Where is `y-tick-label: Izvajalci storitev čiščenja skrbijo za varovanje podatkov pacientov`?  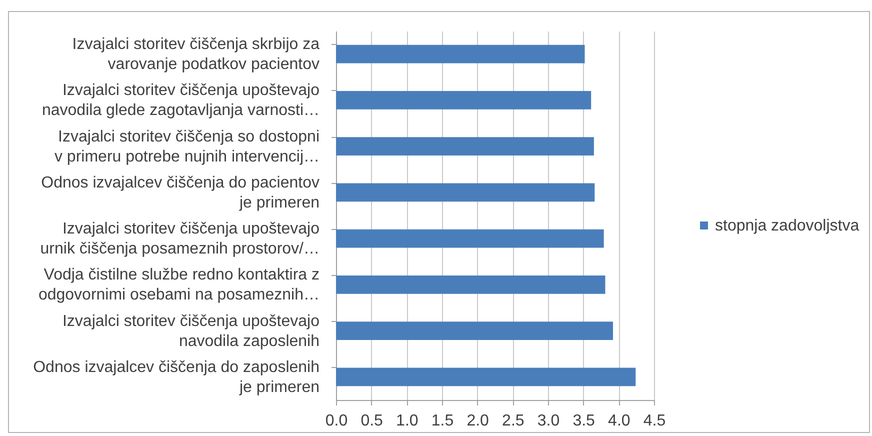
y-tick-label: Izvajalci storitev čiščenja skrbijo za varovanje podatkov pacientov is located at coordinates (196, 55).